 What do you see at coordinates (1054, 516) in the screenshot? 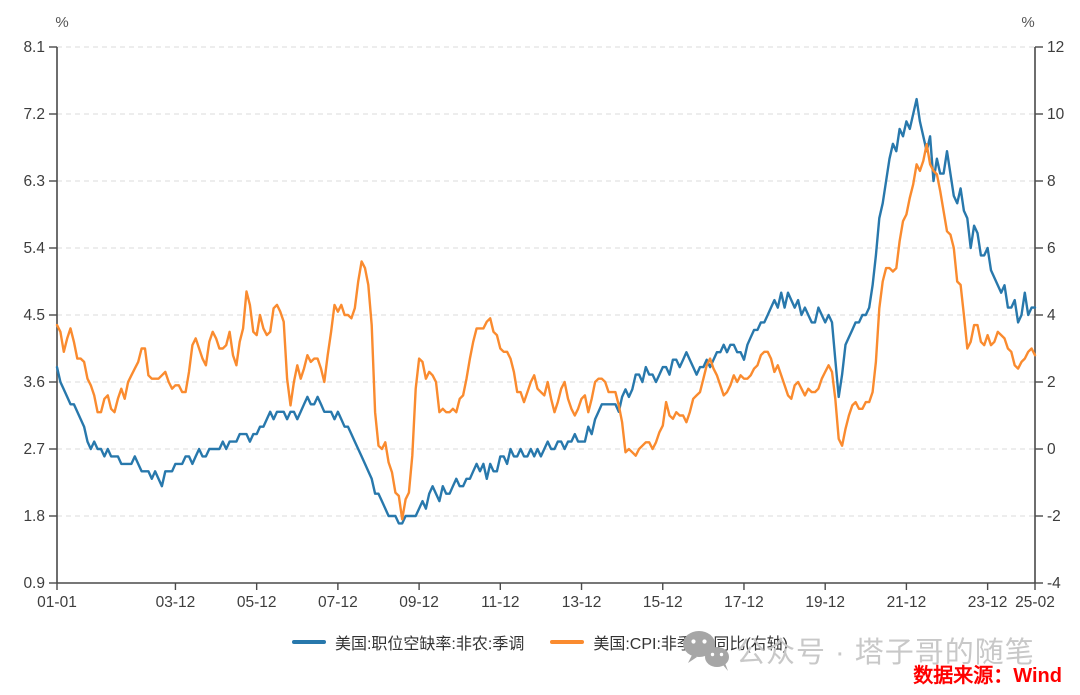
I see `right-axis-label: -2` at bounding box center [1054, 516].